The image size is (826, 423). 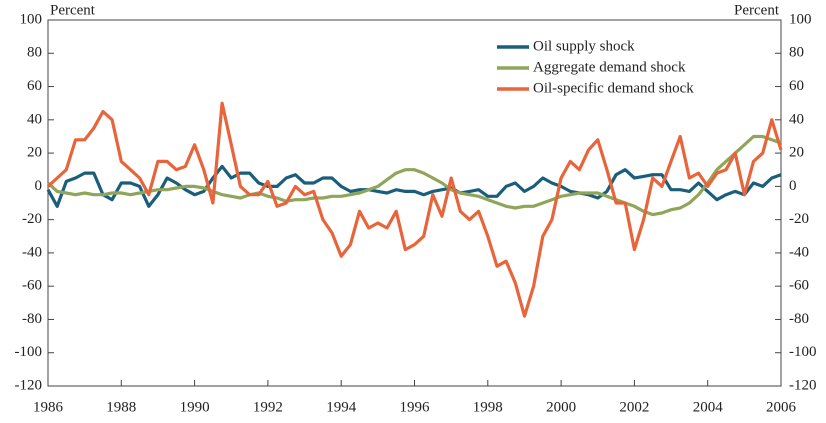 I want to click on y2-tick-label: -20, so click(x=799, y=219).